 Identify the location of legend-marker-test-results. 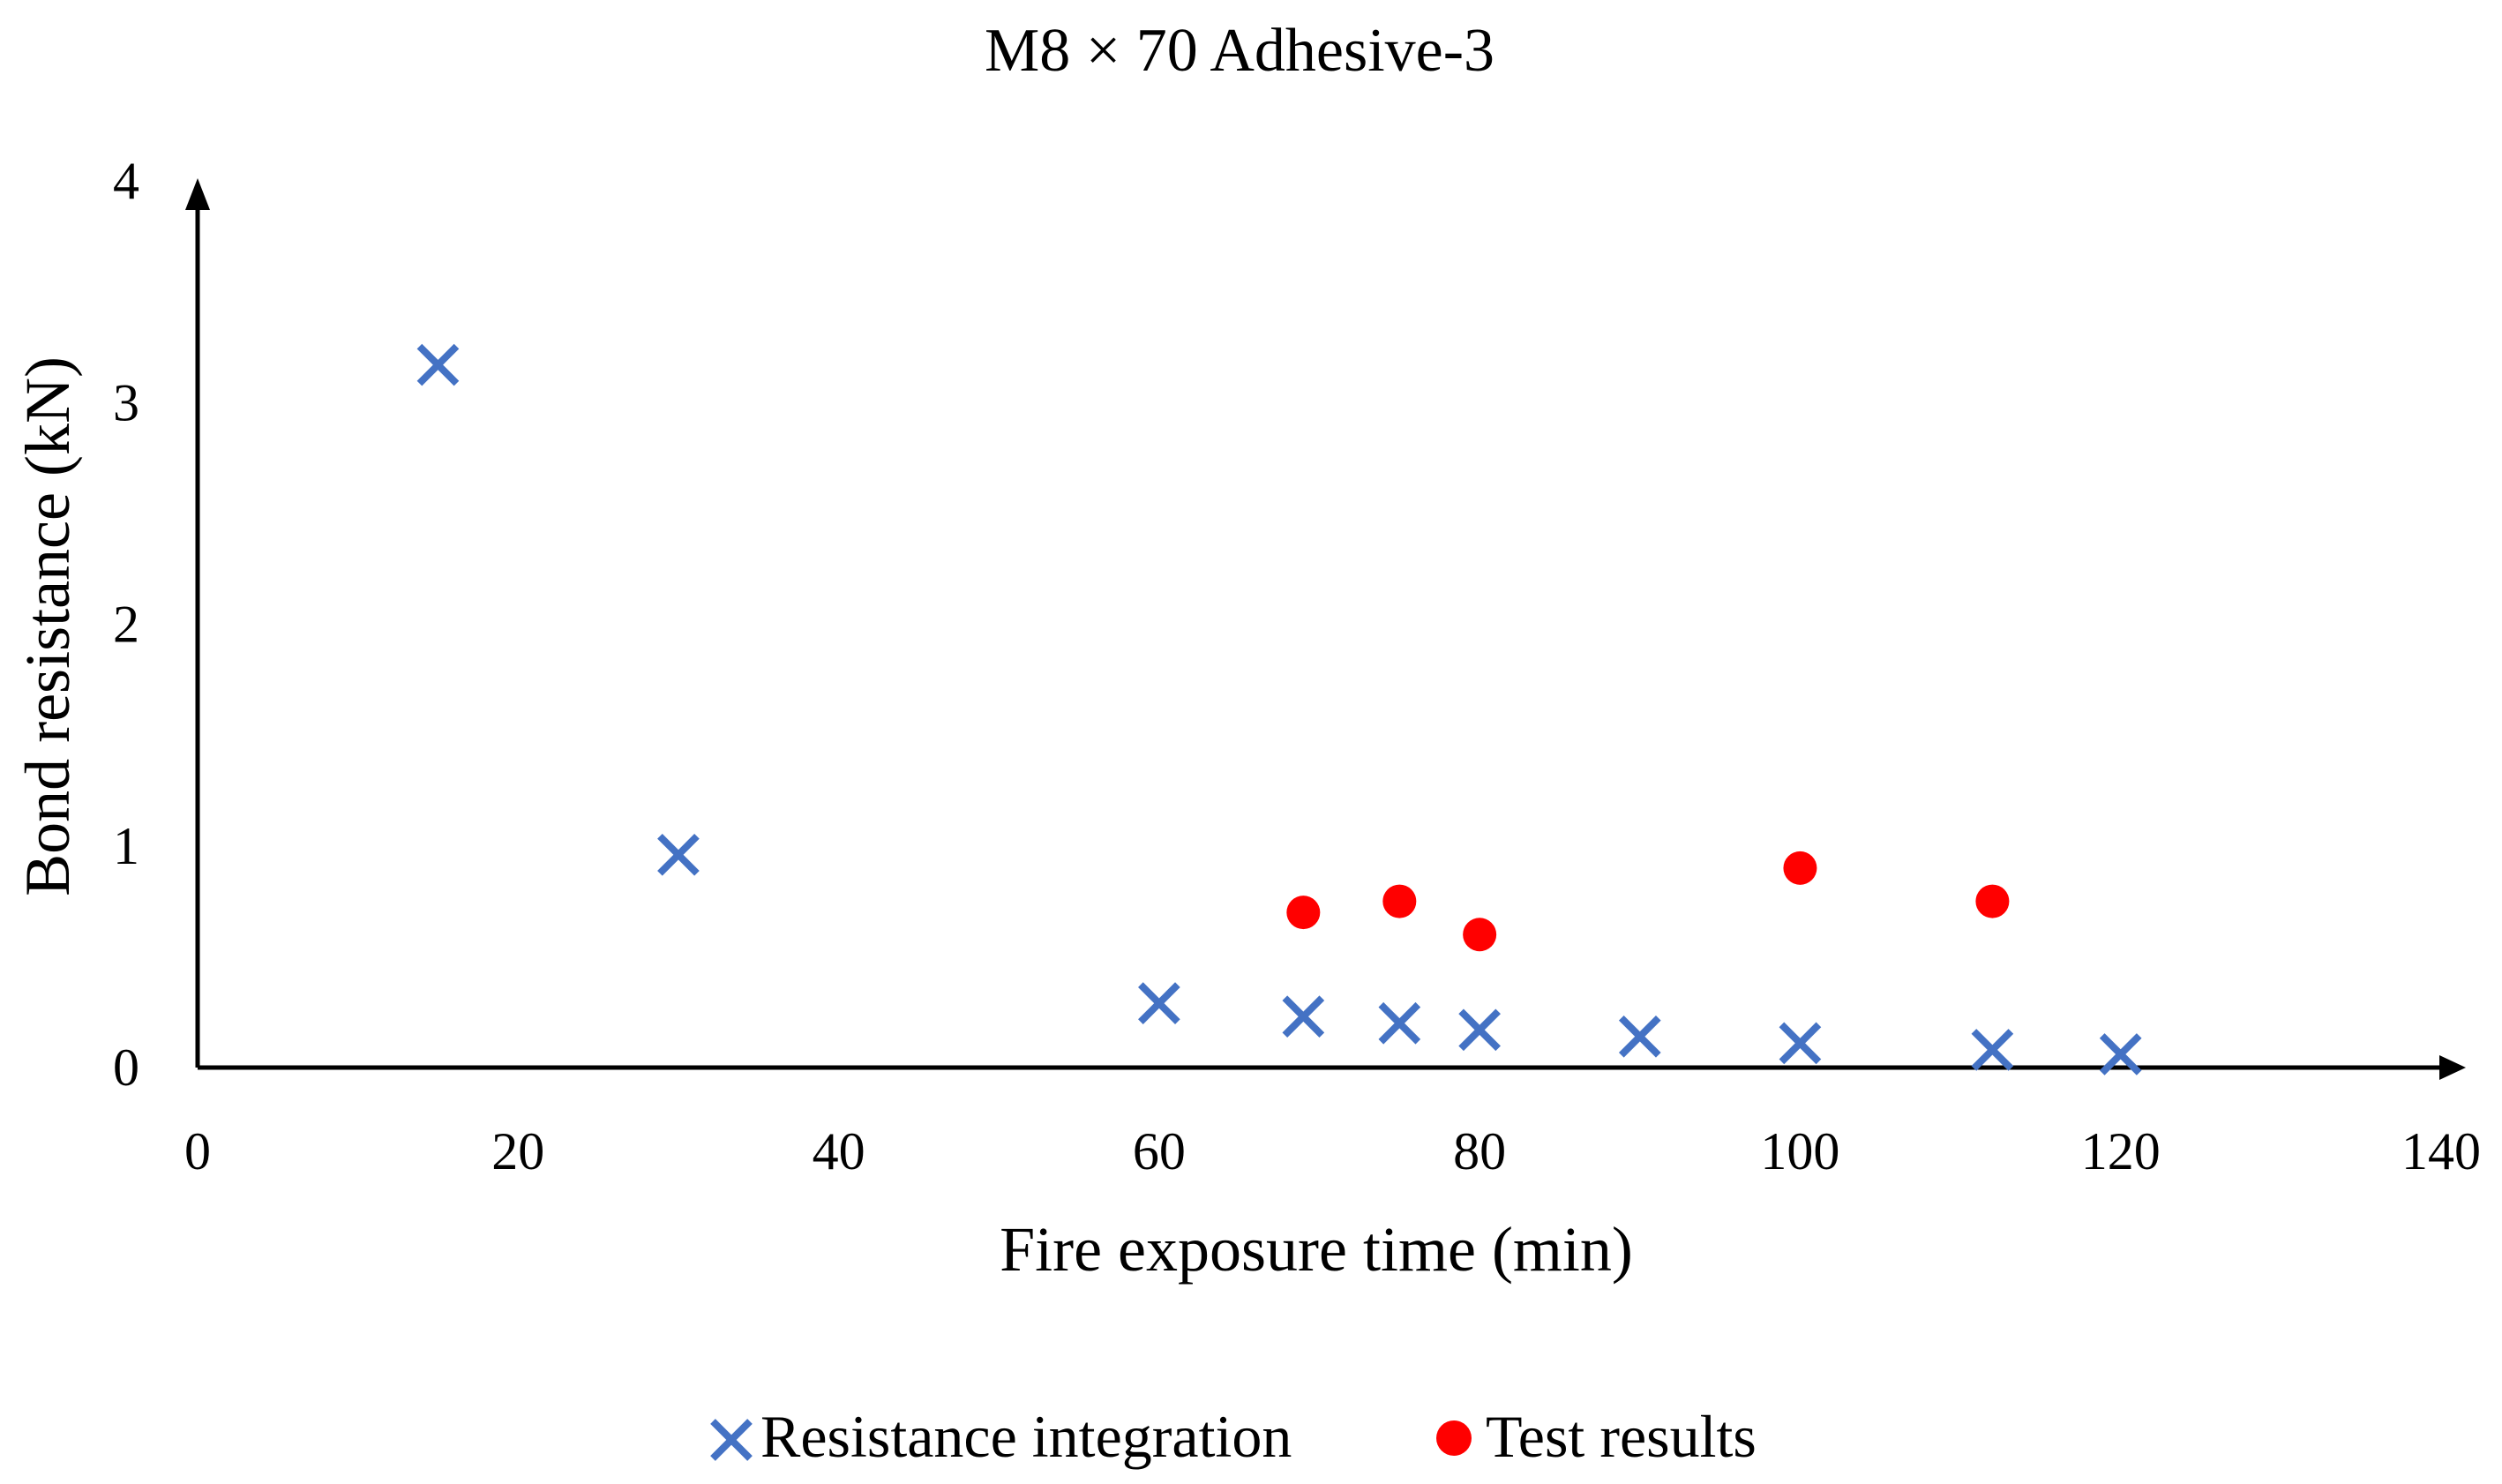
(1454, 1438).